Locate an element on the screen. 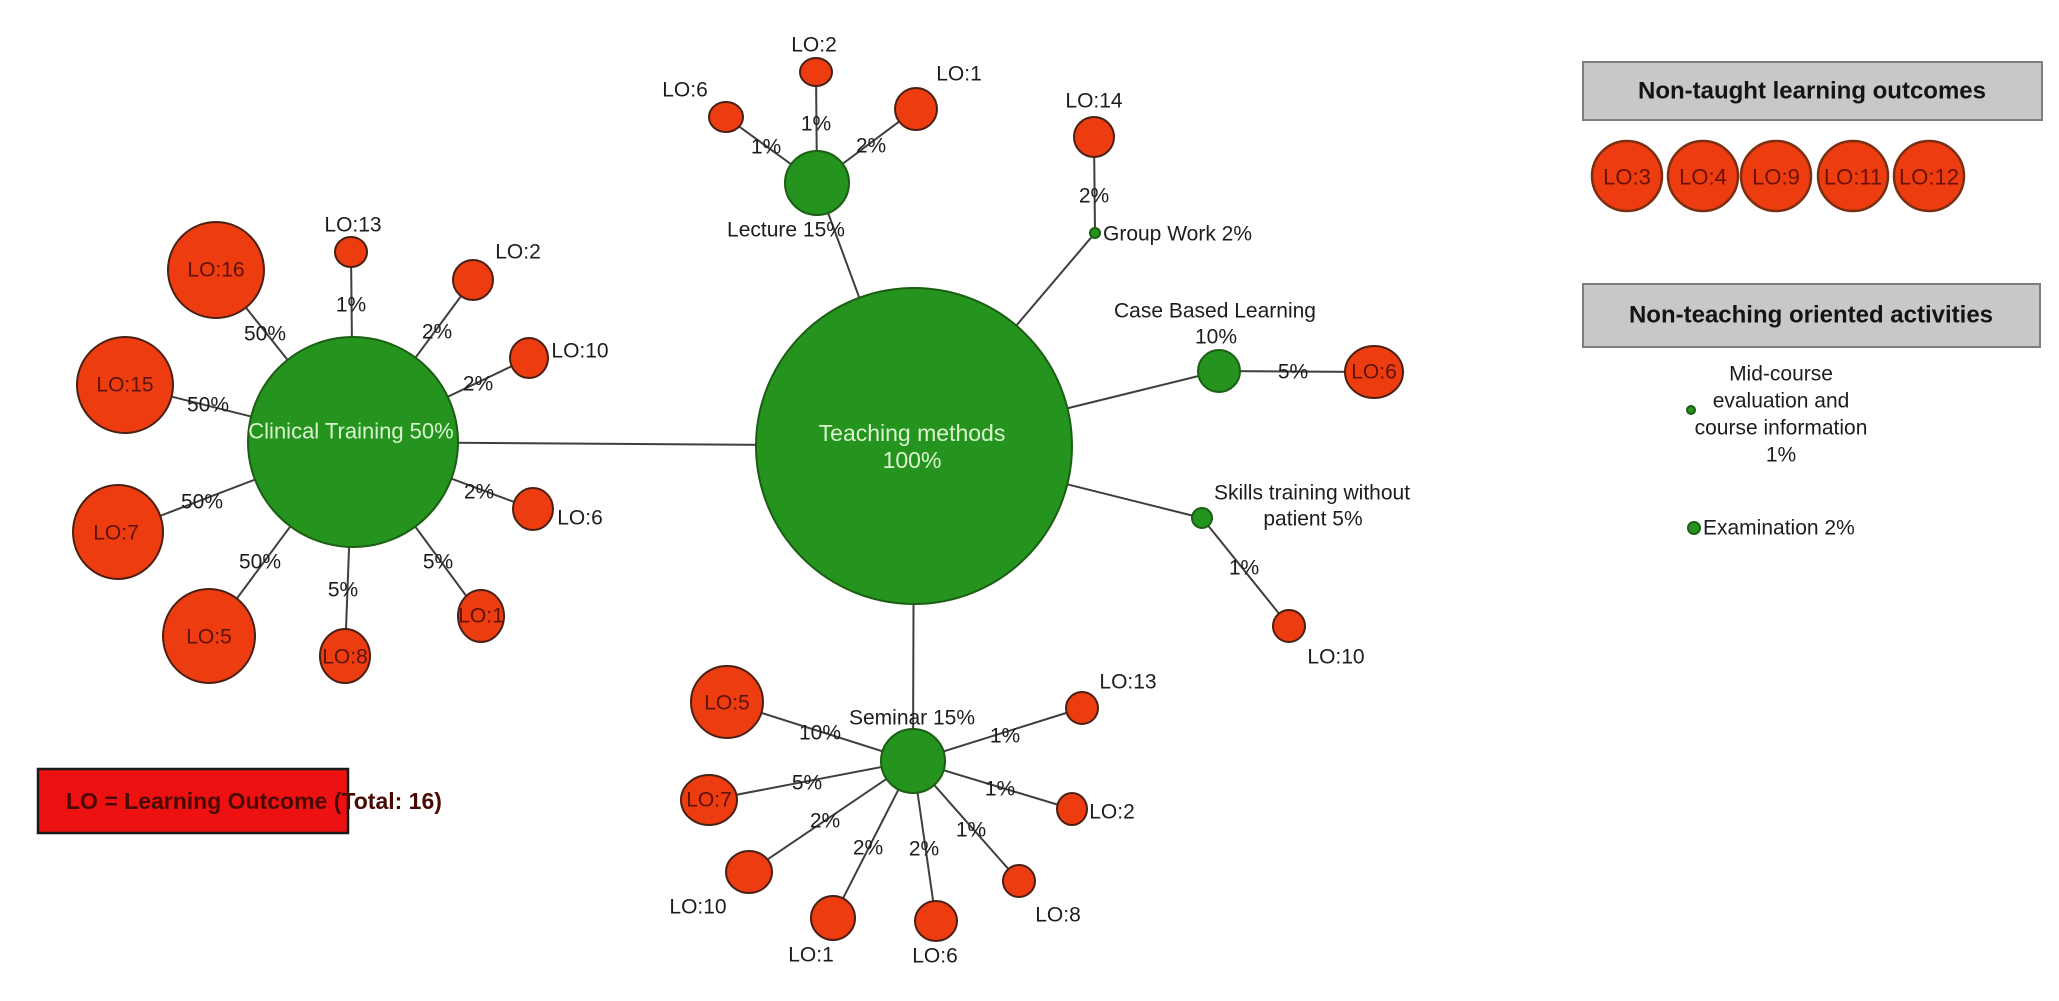 Image resolution: width=2059 pixels, height=1001 pixels. clinical-lo10-label: LO:10 is located at coordinates (579, 351).